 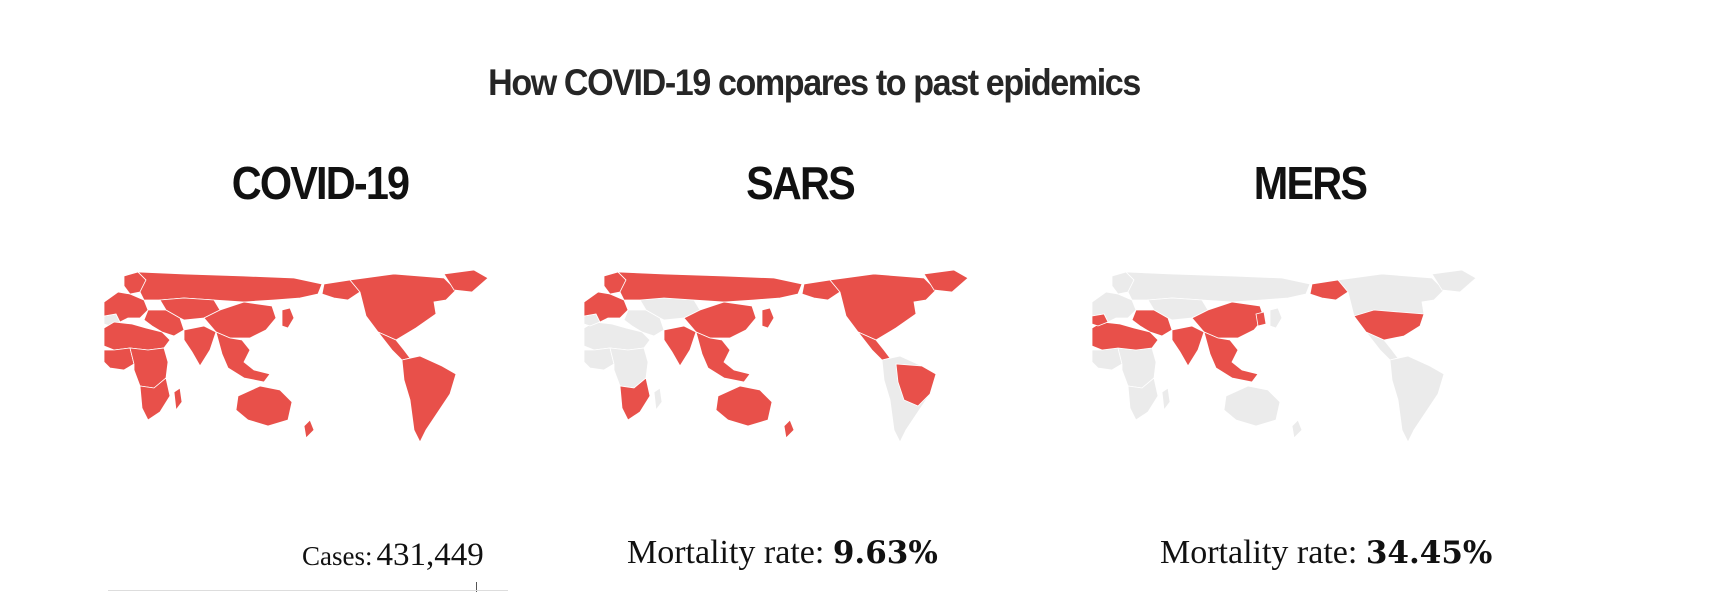 I want to click on cases-tick, so click(x=476, y=587).